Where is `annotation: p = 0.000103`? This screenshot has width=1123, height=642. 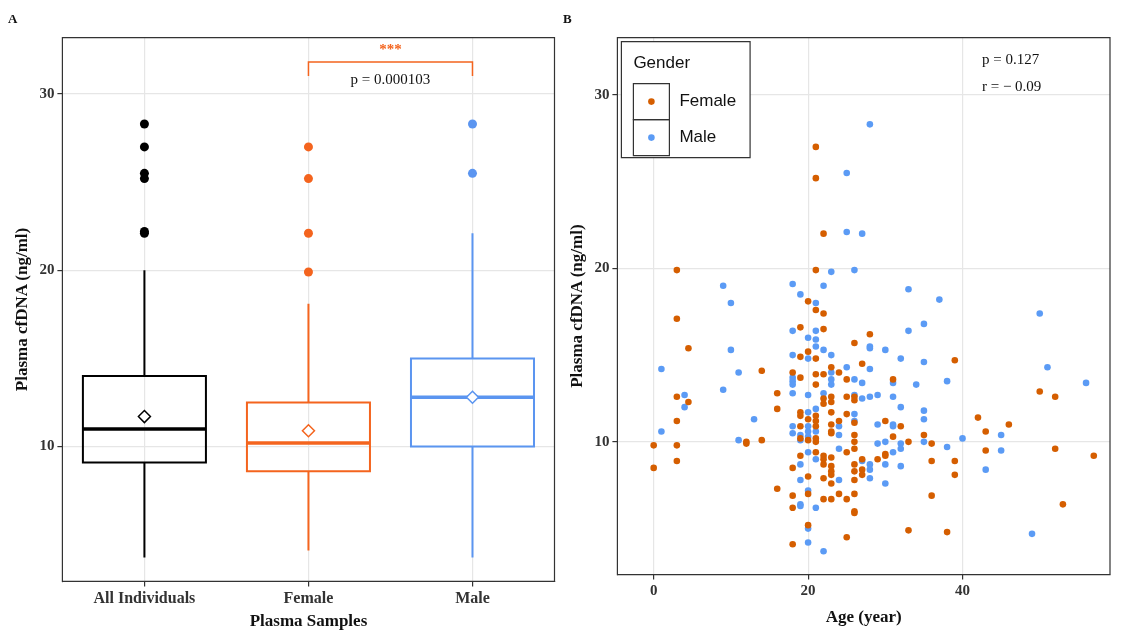
annotation: p = 0.000103 is located at coordinates (390, 78).